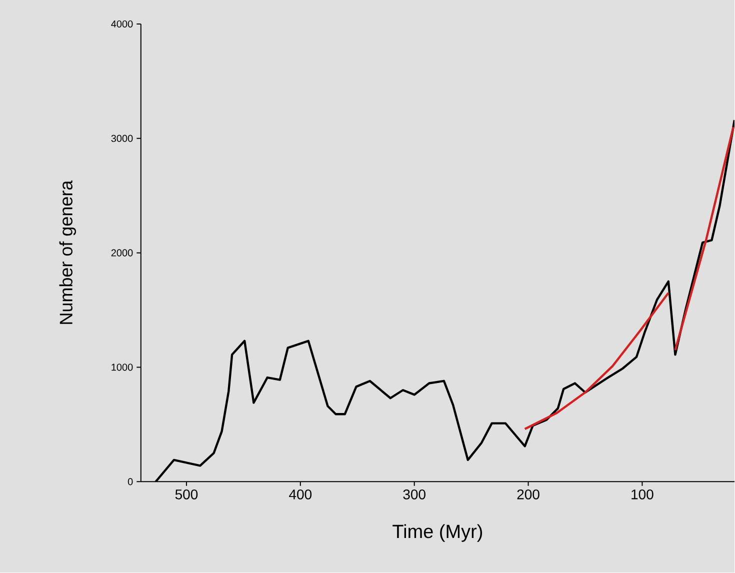 This screenshot has height=573, width=735. What do you see at coordinates (122, 367) in the screenshot?
I see `y-tick-label: 1000` at bounding box center [122, 367].